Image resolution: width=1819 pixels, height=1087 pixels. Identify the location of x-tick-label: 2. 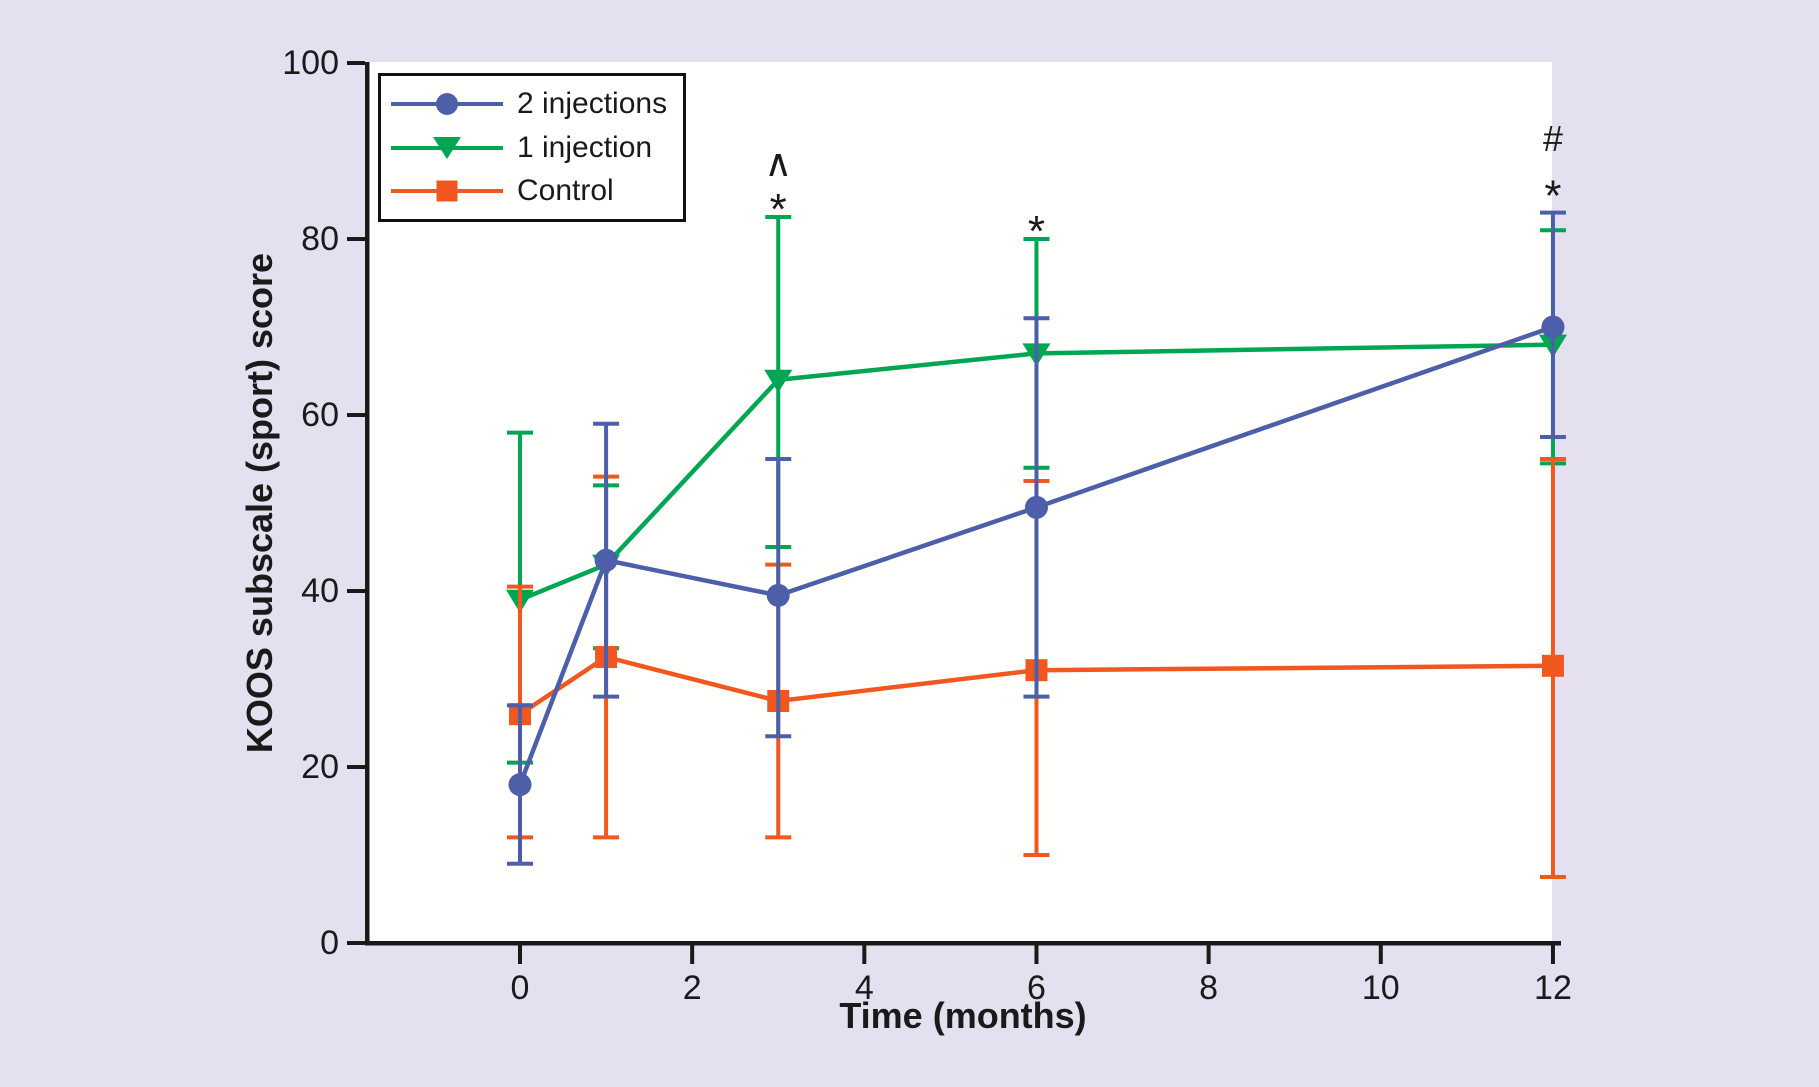
(692, 988).